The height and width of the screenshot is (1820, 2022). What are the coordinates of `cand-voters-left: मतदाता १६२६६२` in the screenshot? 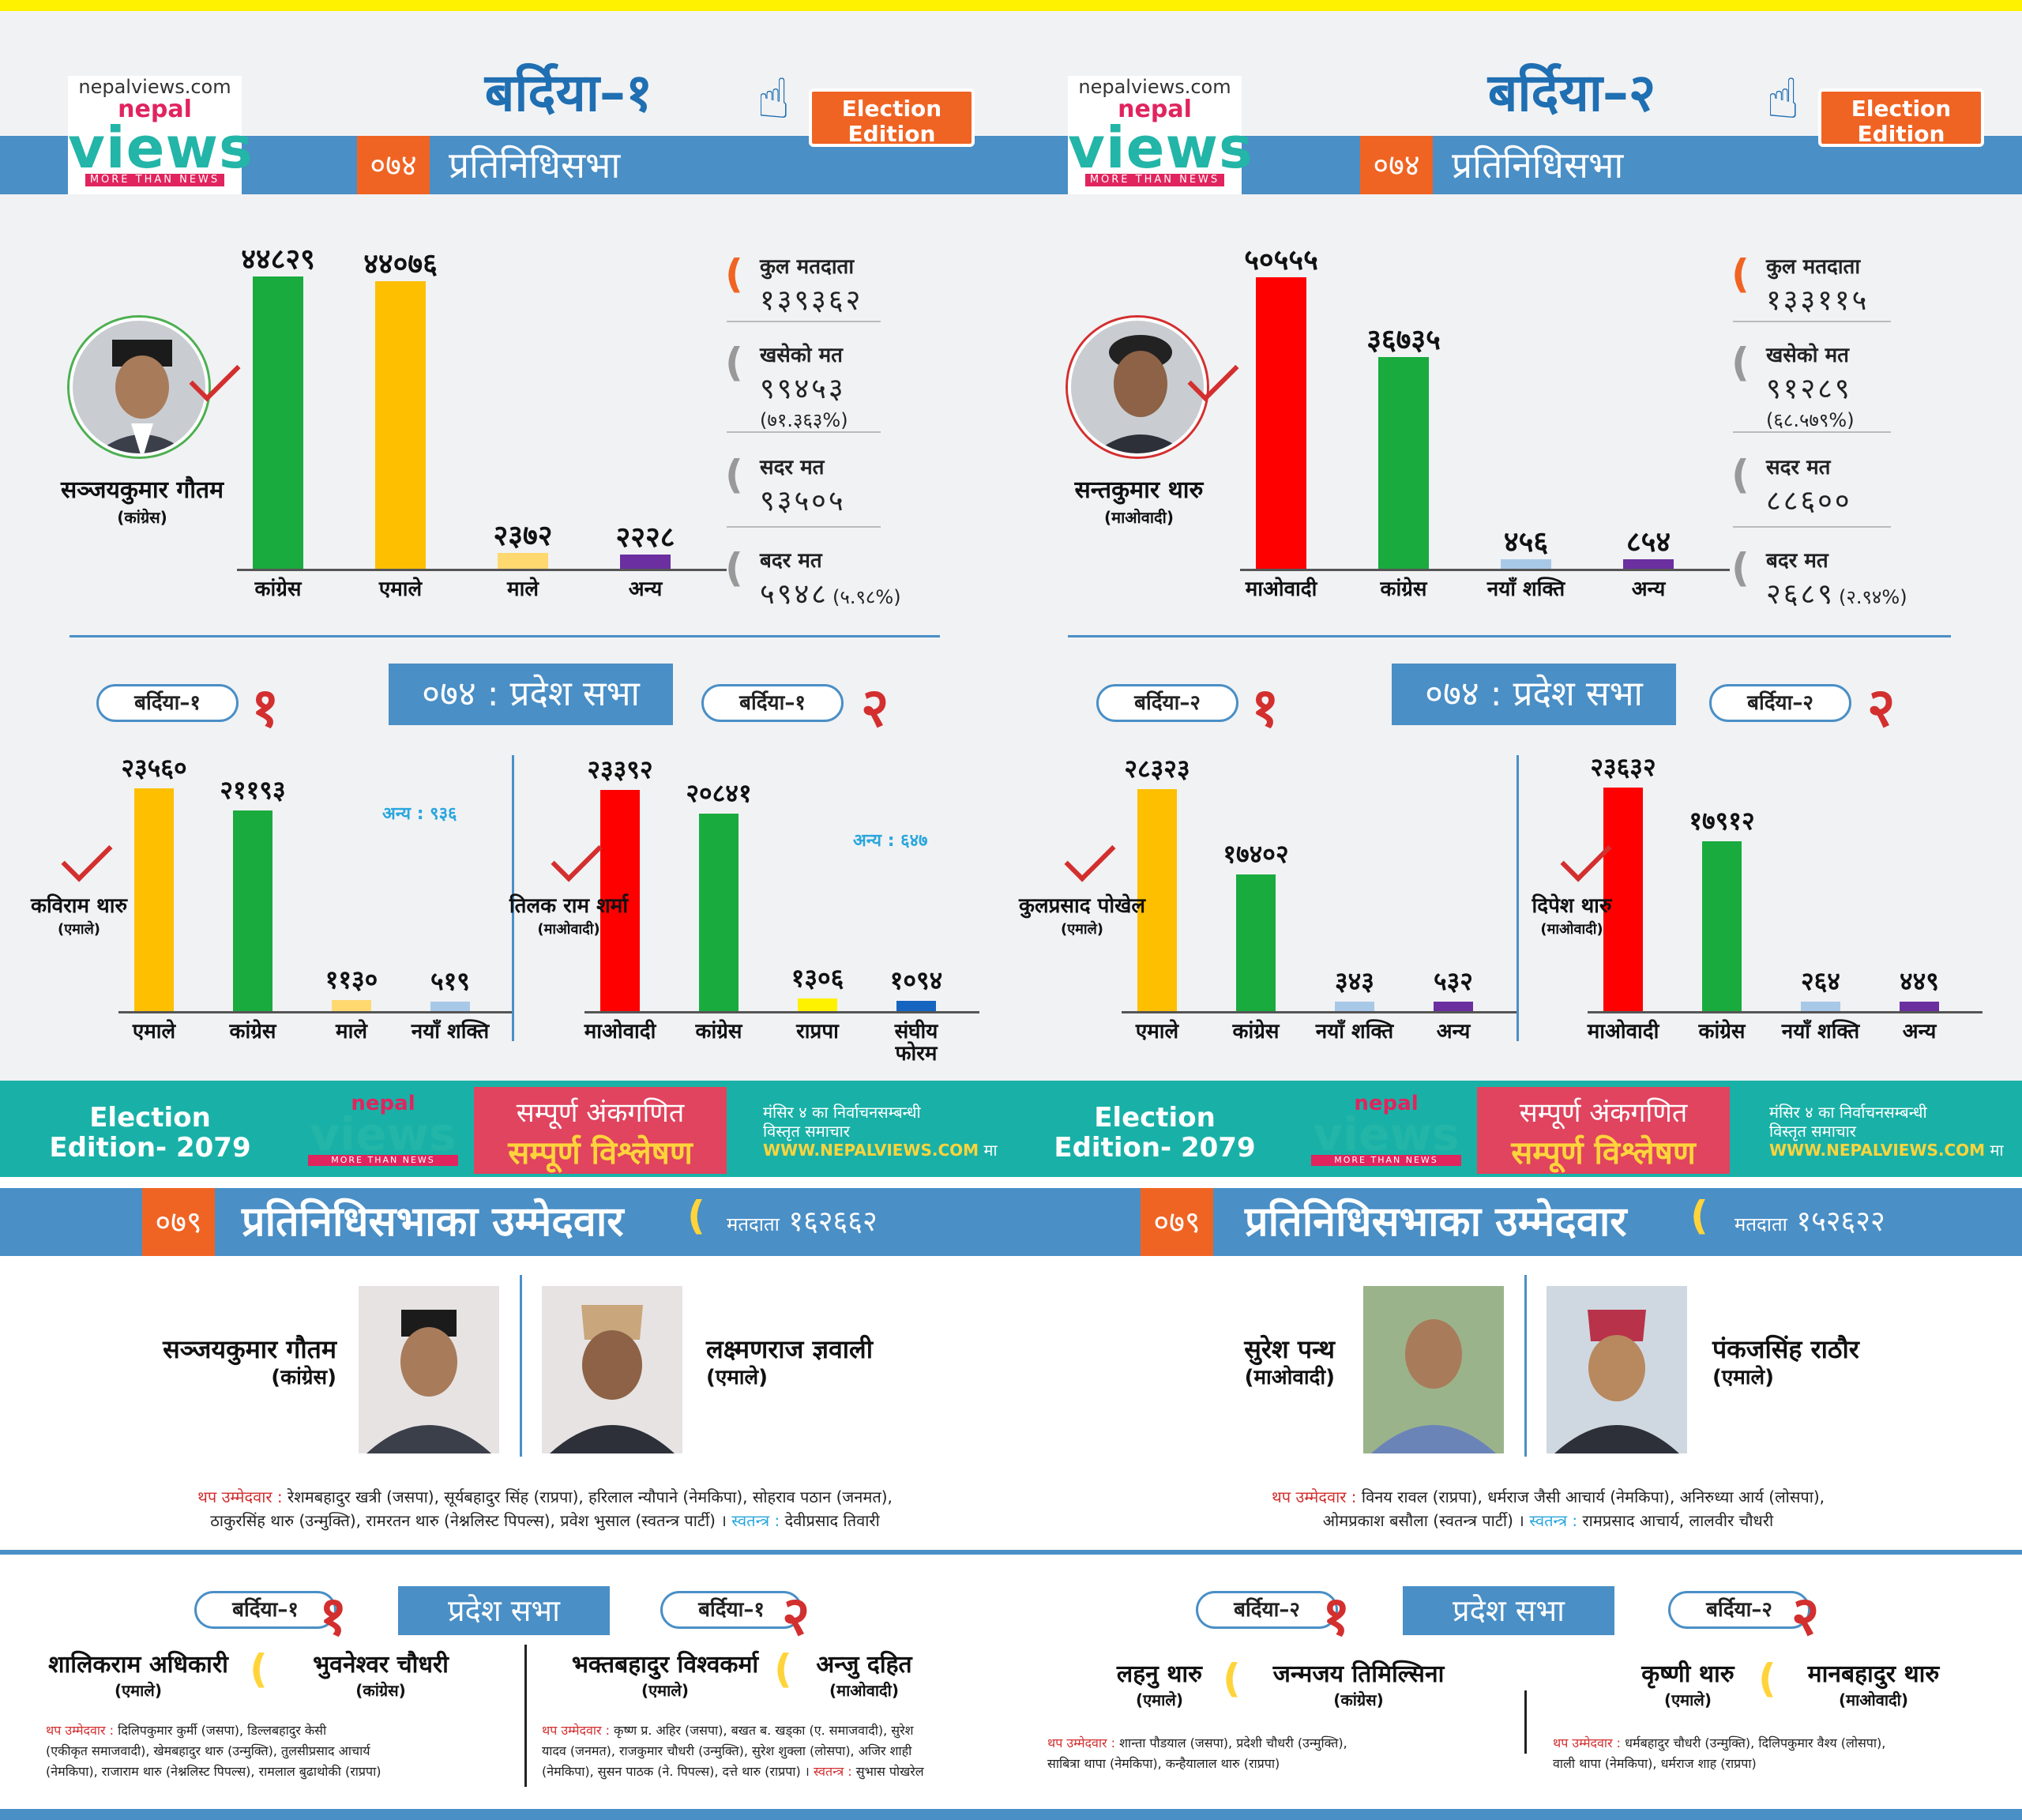 It's located at (802, 1221).